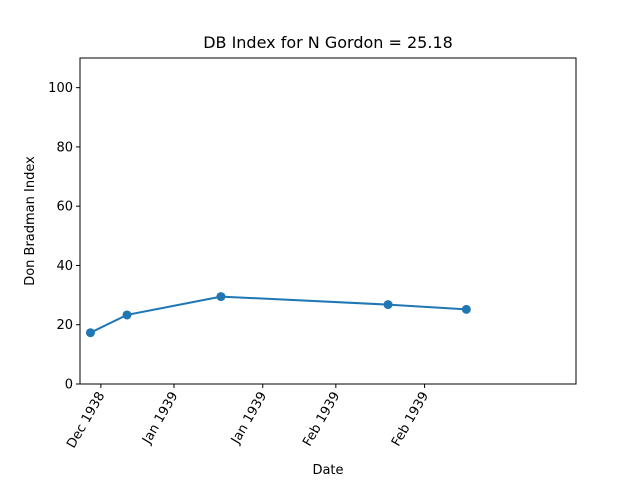 The width and height of the screenshot is (640, 480). Describe the element at coordinates (64, 237) in the screenshot. I see `y-axis: 0 20 40 60 80 100` at that location.